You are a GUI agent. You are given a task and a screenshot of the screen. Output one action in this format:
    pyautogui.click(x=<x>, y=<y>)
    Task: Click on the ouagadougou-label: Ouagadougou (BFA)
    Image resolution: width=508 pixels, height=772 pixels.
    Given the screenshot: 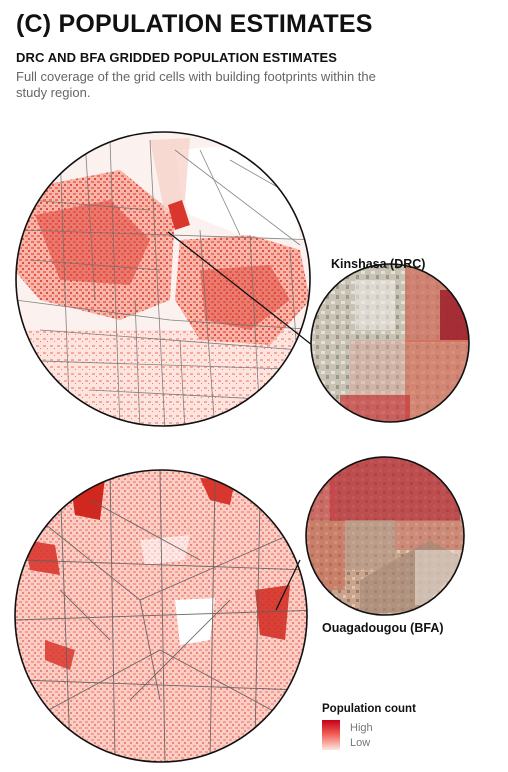 What is the action you would take?
    pyautogui.click(x=383, y=628)
    